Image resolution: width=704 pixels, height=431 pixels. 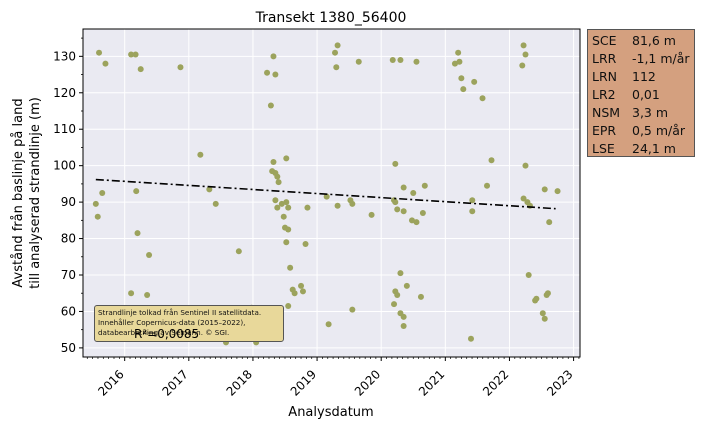 I want to click on y-axis-ticks: 50 60 70 80 90 100 110 120 130, so click(x=68, y=196).